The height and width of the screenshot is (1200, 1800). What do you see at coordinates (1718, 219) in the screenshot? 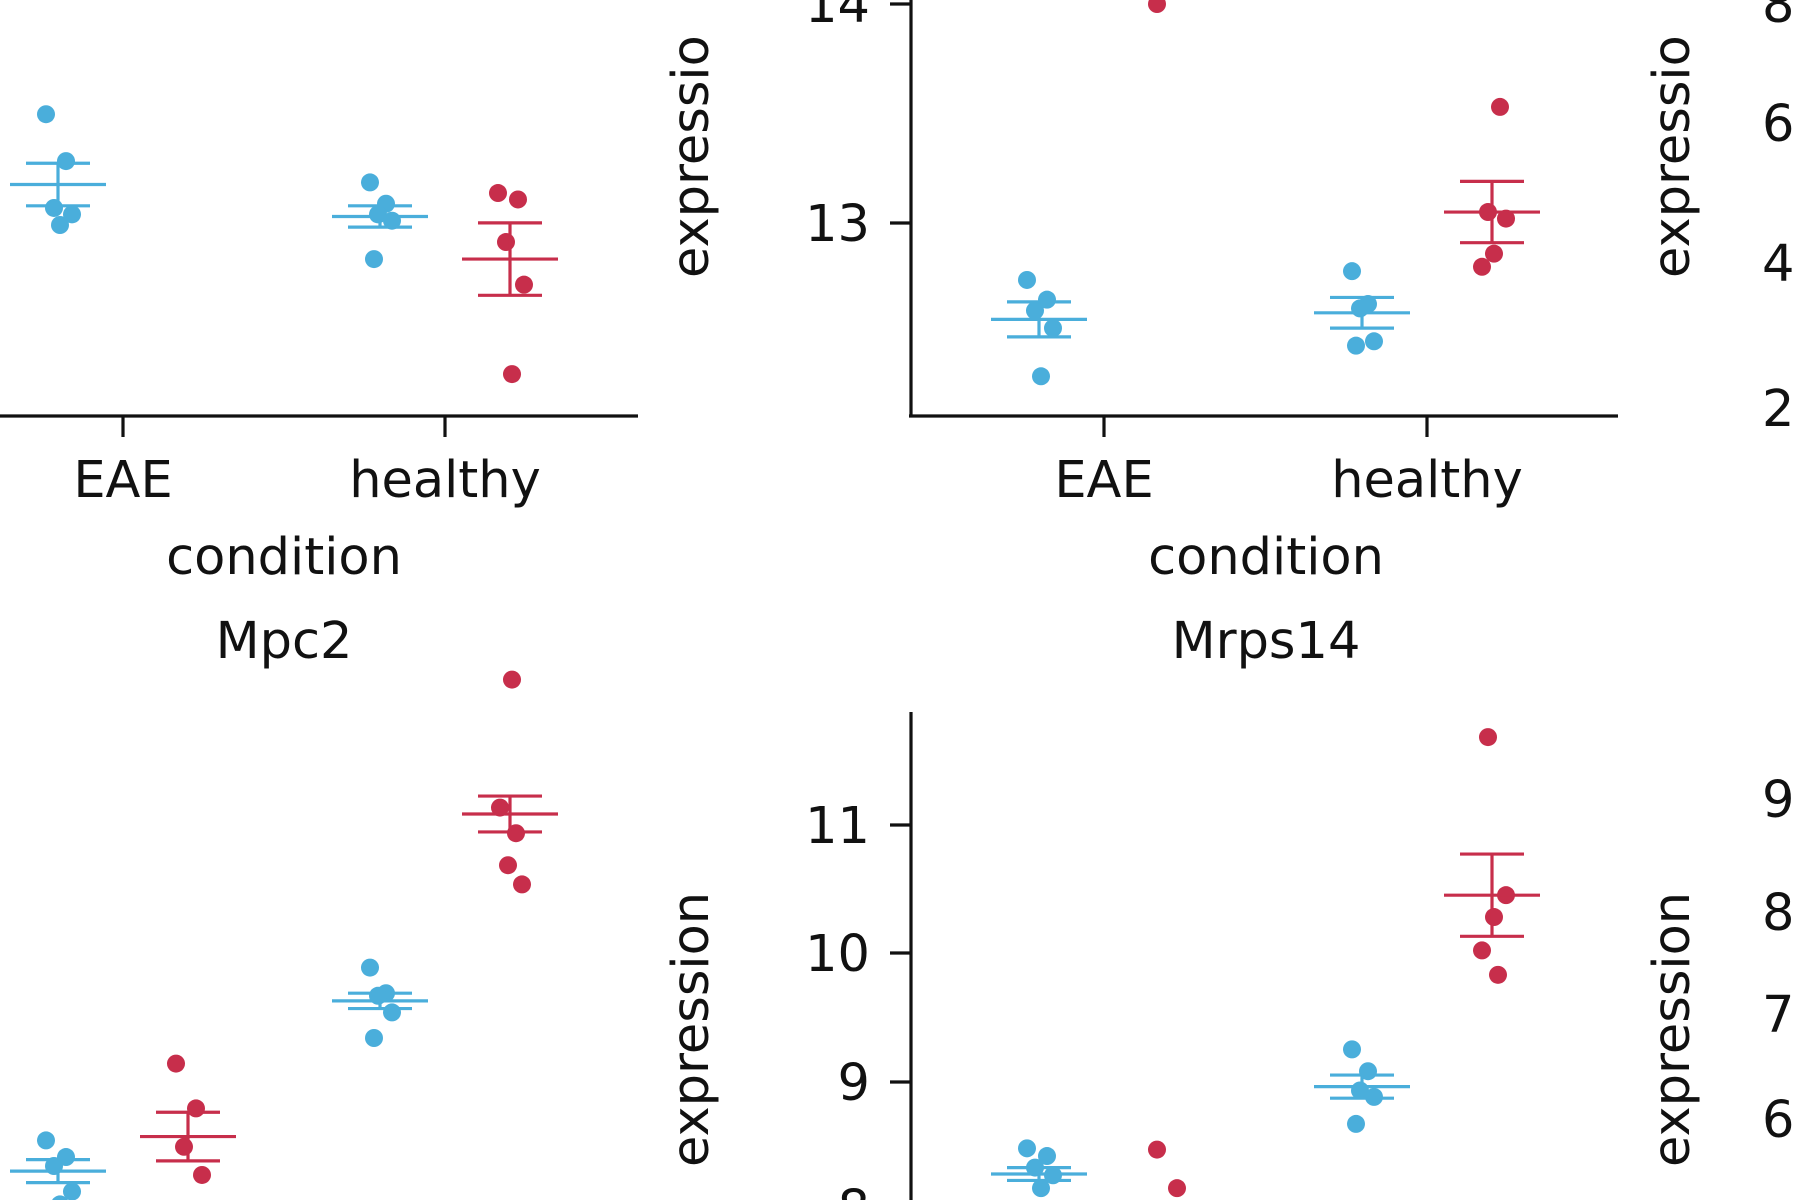
I see `panel-top-right: expressio 8 6 4 2` at bounding box center [1718, 219].